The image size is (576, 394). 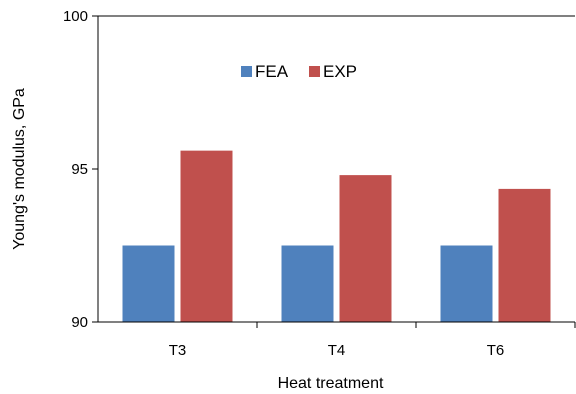 What do you see at coordinates (524, 255) in the screenshot?
I see `bar-exp-t6` at bounding box center [524, 255].